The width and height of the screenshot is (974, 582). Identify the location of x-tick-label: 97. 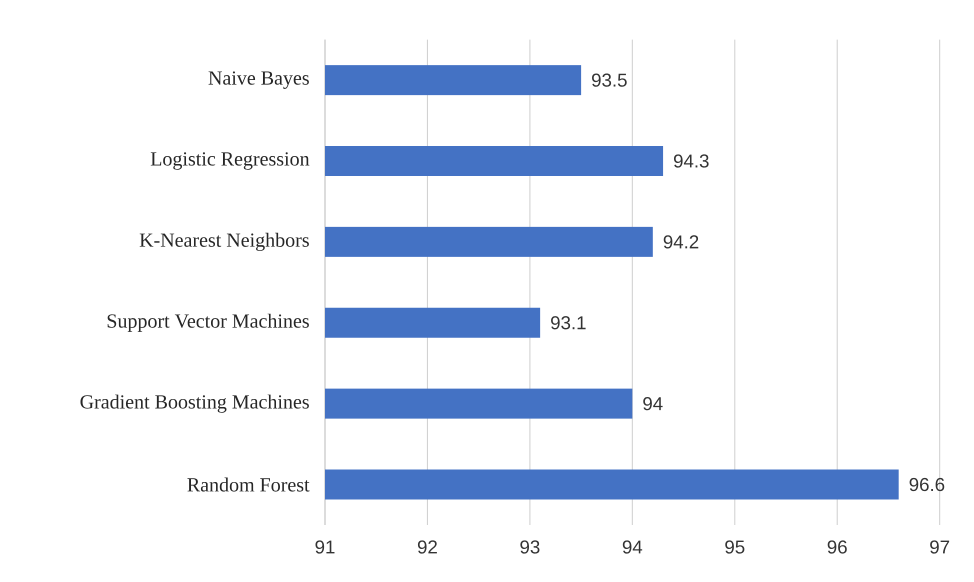
(940, 547).